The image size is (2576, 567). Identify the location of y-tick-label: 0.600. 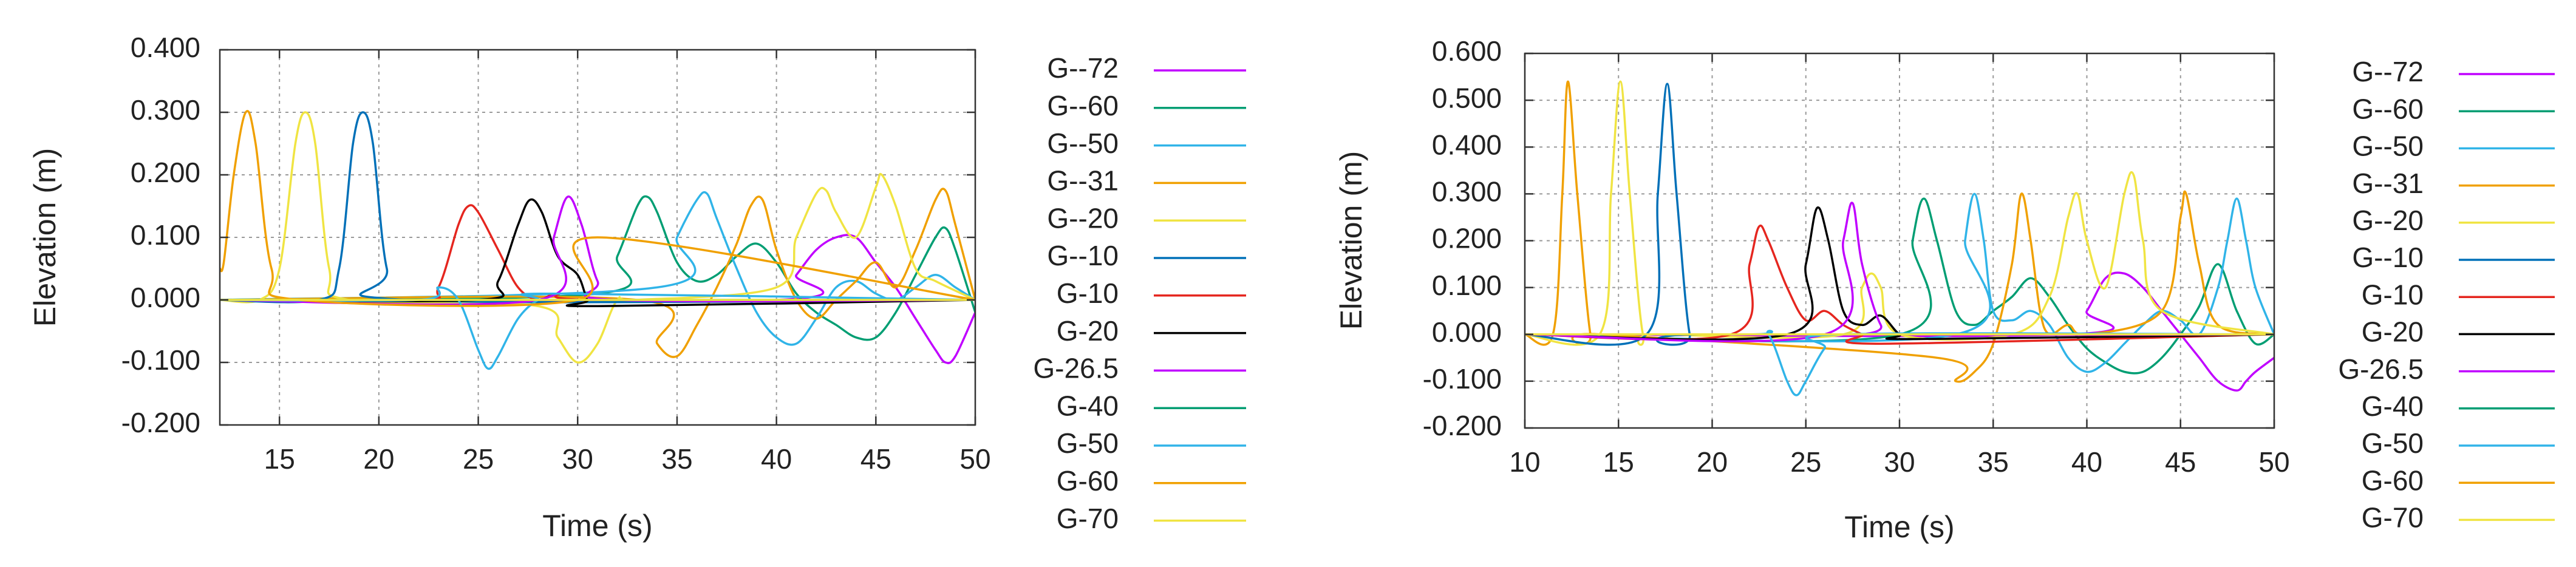
(1467, 51).